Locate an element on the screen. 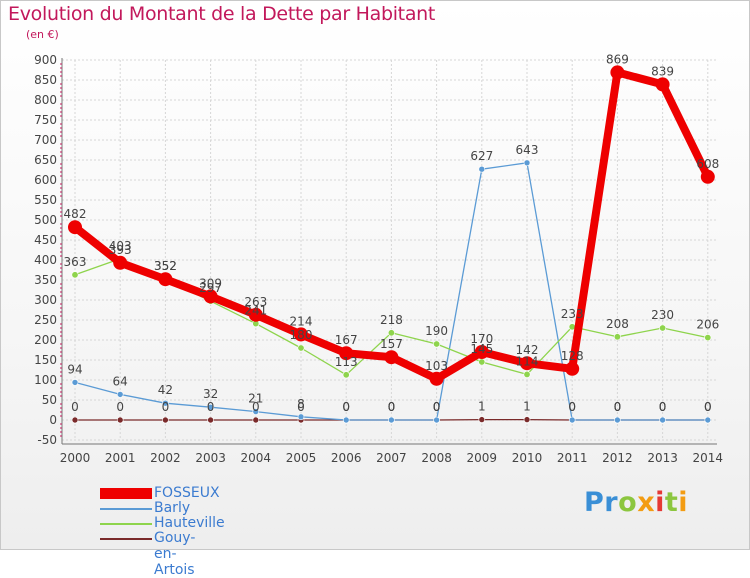  legend-label-fosseux: FOSSEUX is located at coordinates (187, 493).